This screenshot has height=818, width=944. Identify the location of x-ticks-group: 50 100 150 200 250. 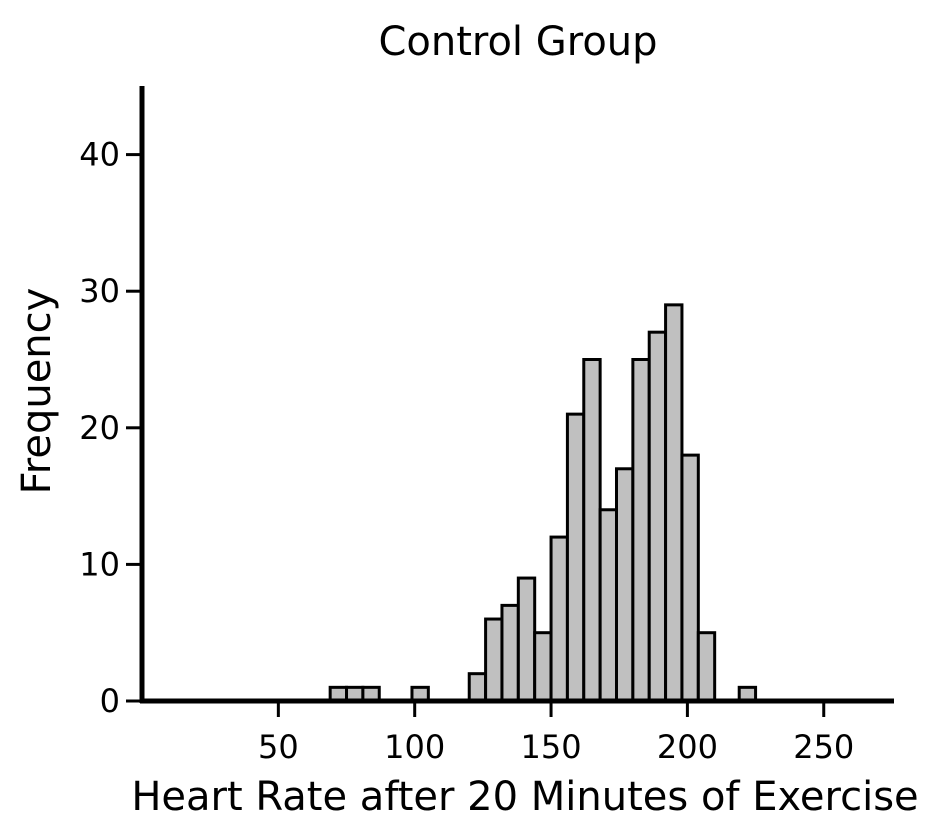
(556, 733).